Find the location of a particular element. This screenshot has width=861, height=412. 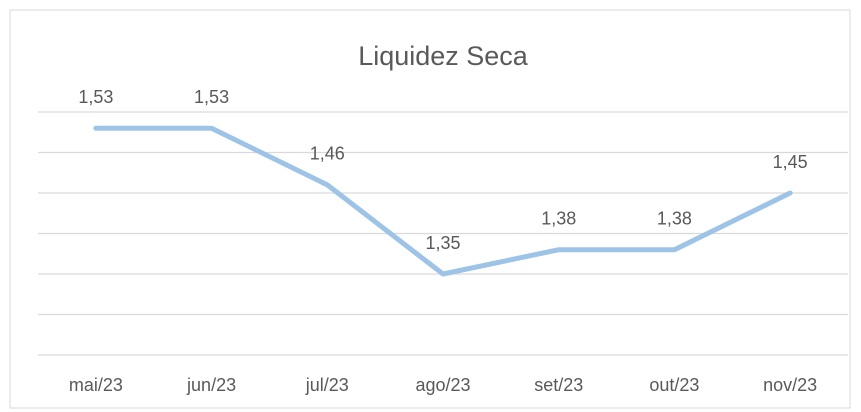

x-tick-label: mai/23 is located at coordinates (96, 385).